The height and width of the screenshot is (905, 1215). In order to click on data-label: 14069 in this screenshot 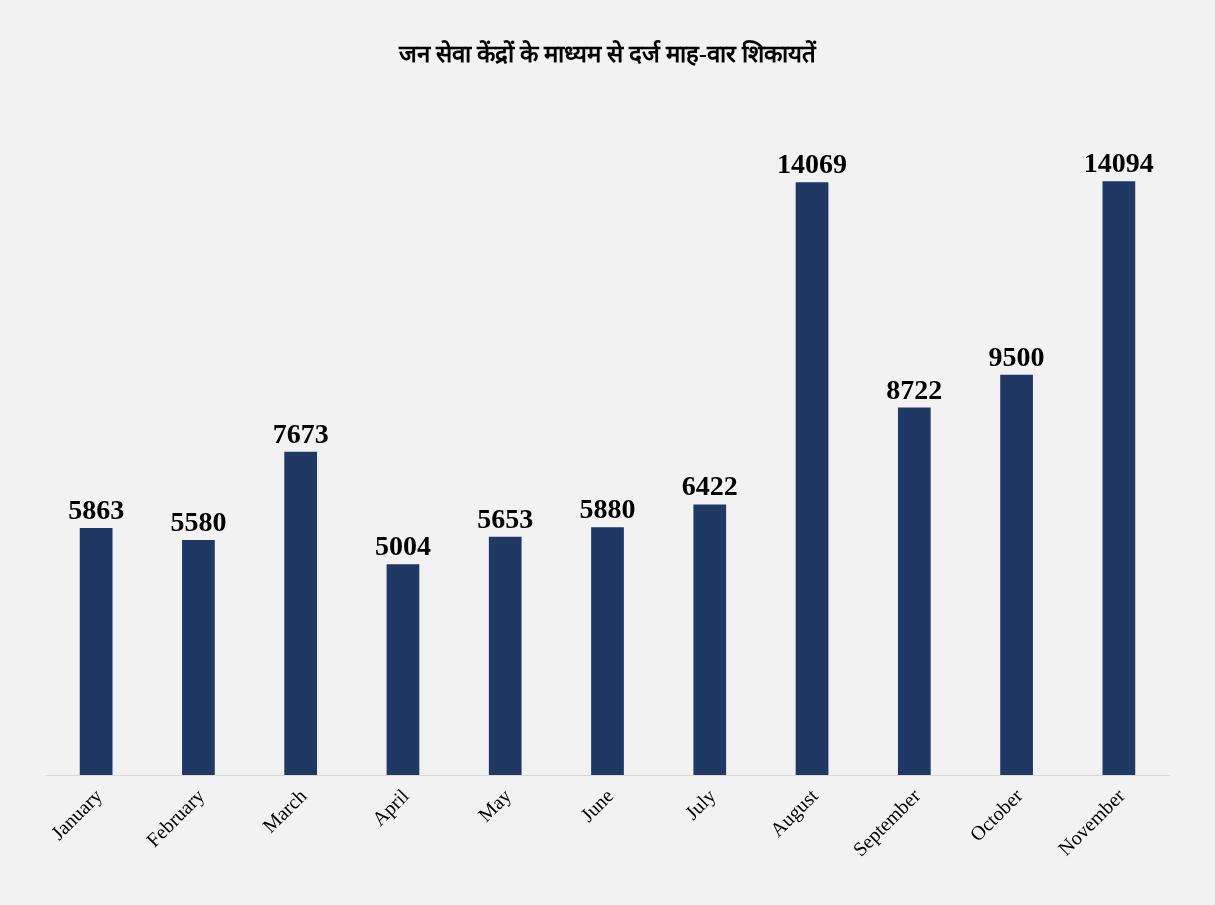, I will do `click(812, 164)`.